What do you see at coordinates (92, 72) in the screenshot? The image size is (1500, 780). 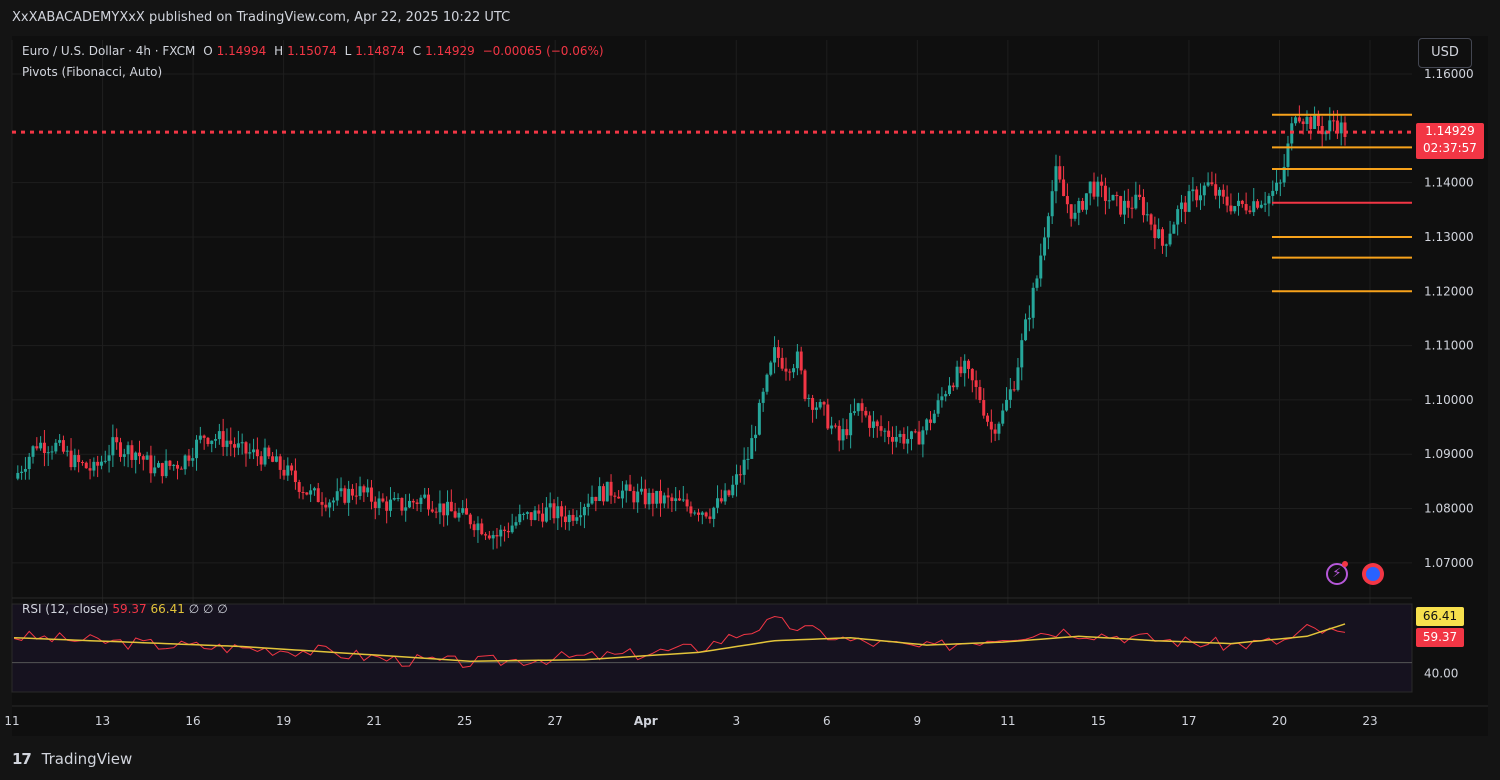 I see `indicator-legend: Pivots (Fibonacci, Auto)` at bounding box center [92, 72].